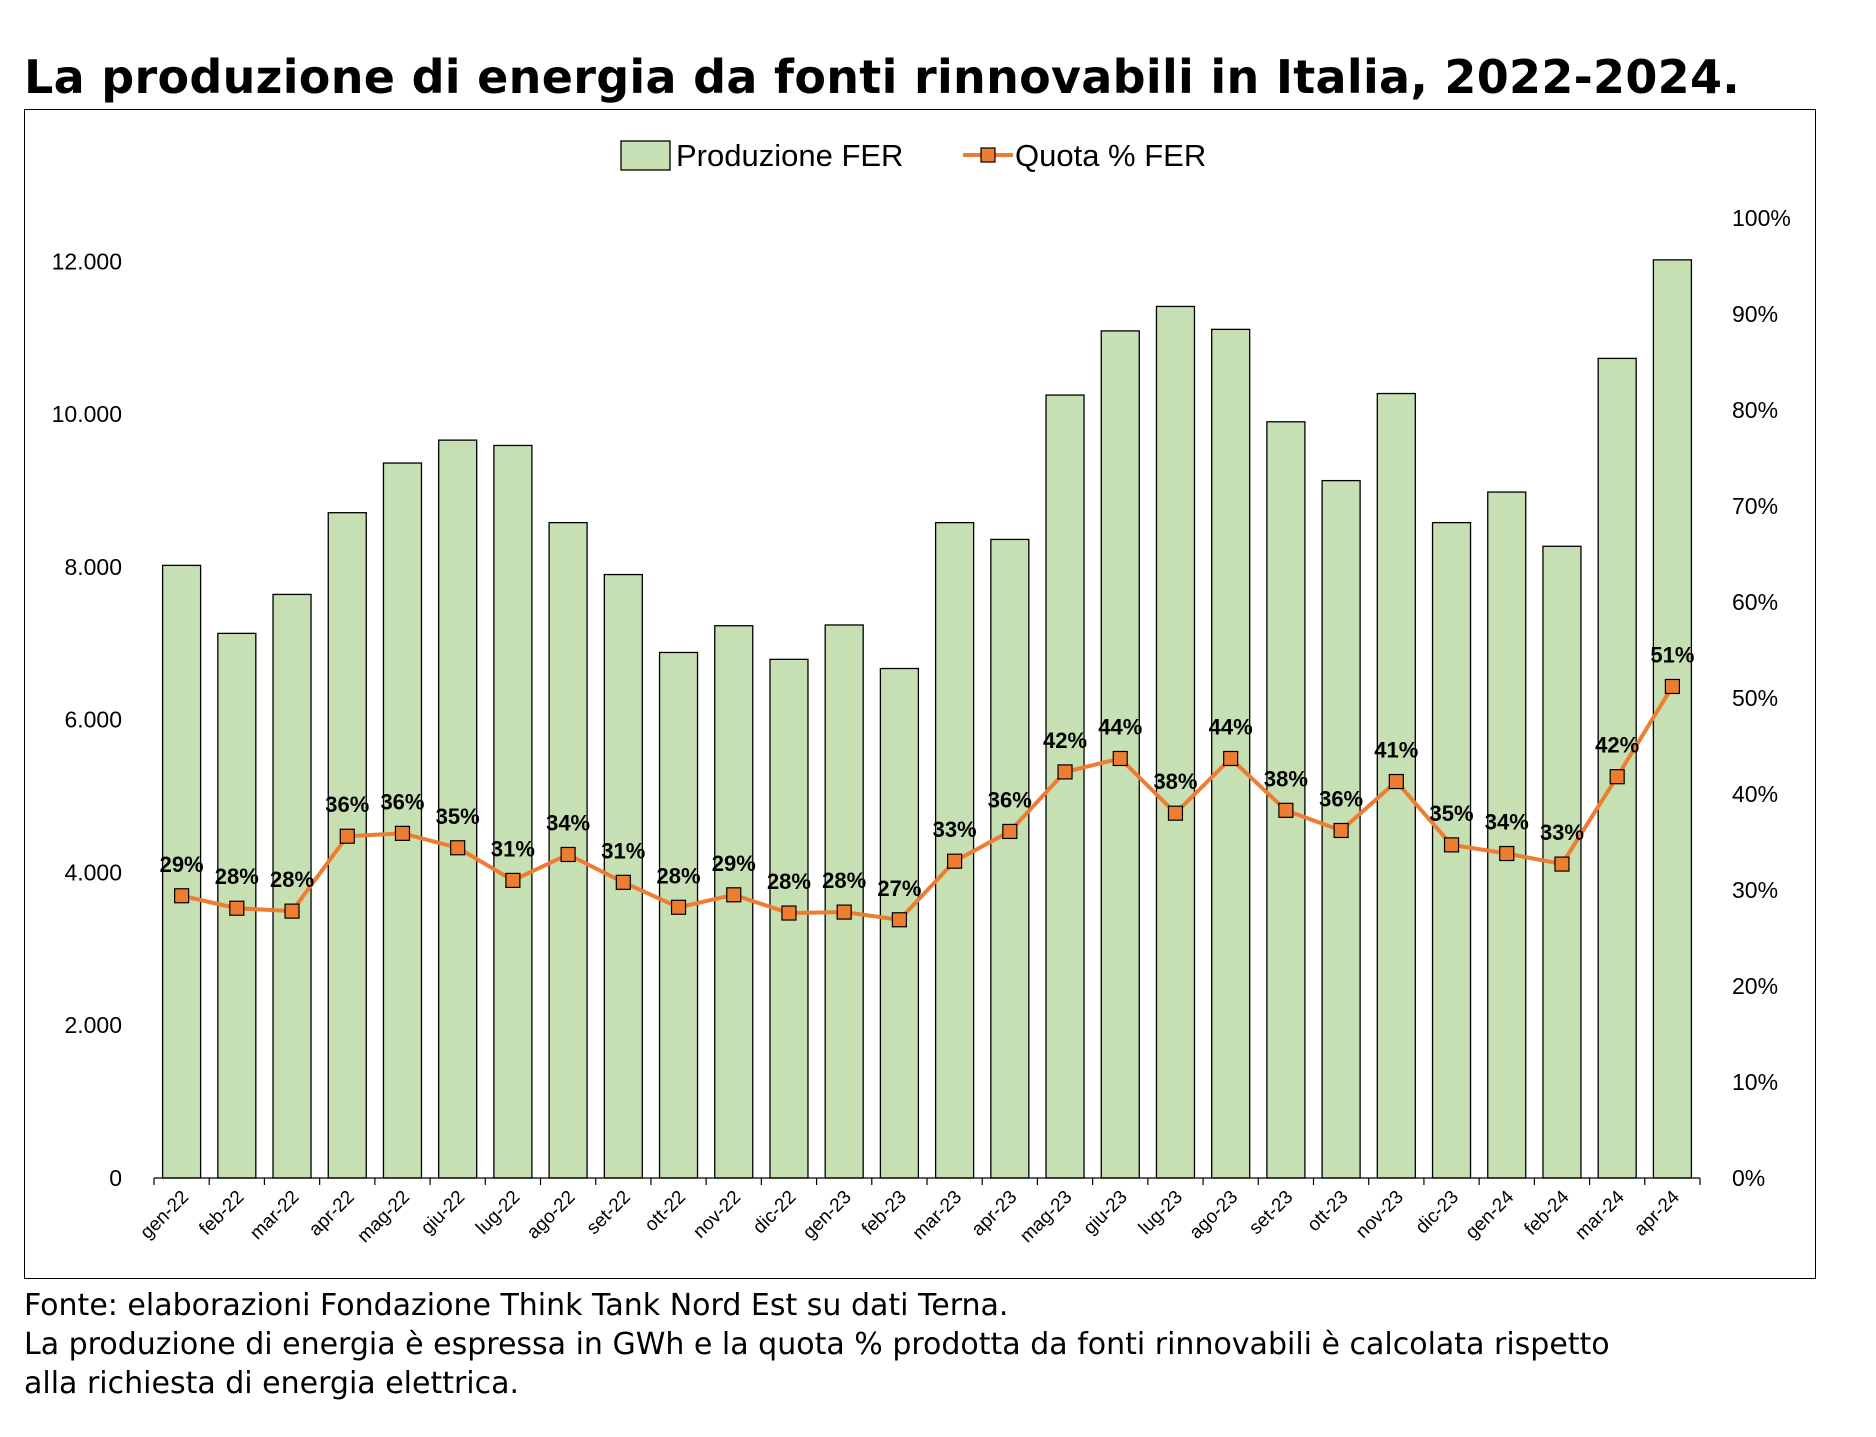 Image resolution: width=1876 pixels, height=1437 pixels. What do you see at coordinates (551, 1215) in the screenshot?
I see `x-tick-label: ago-22` at bounding box center [551, 1215].